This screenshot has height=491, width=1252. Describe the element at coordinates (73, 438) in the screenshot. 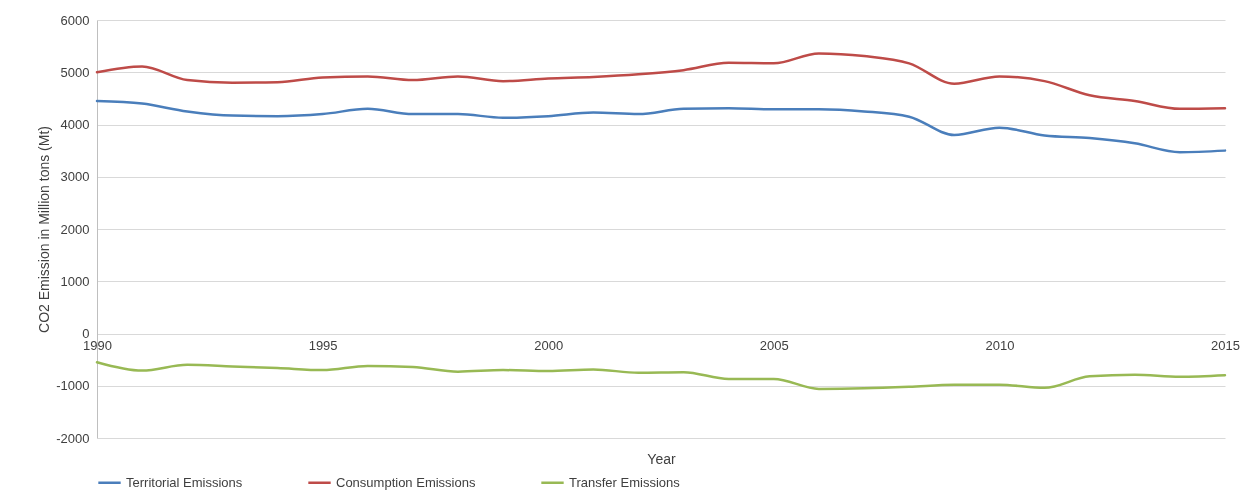

I see `y-tick-label: -2000` at that location.